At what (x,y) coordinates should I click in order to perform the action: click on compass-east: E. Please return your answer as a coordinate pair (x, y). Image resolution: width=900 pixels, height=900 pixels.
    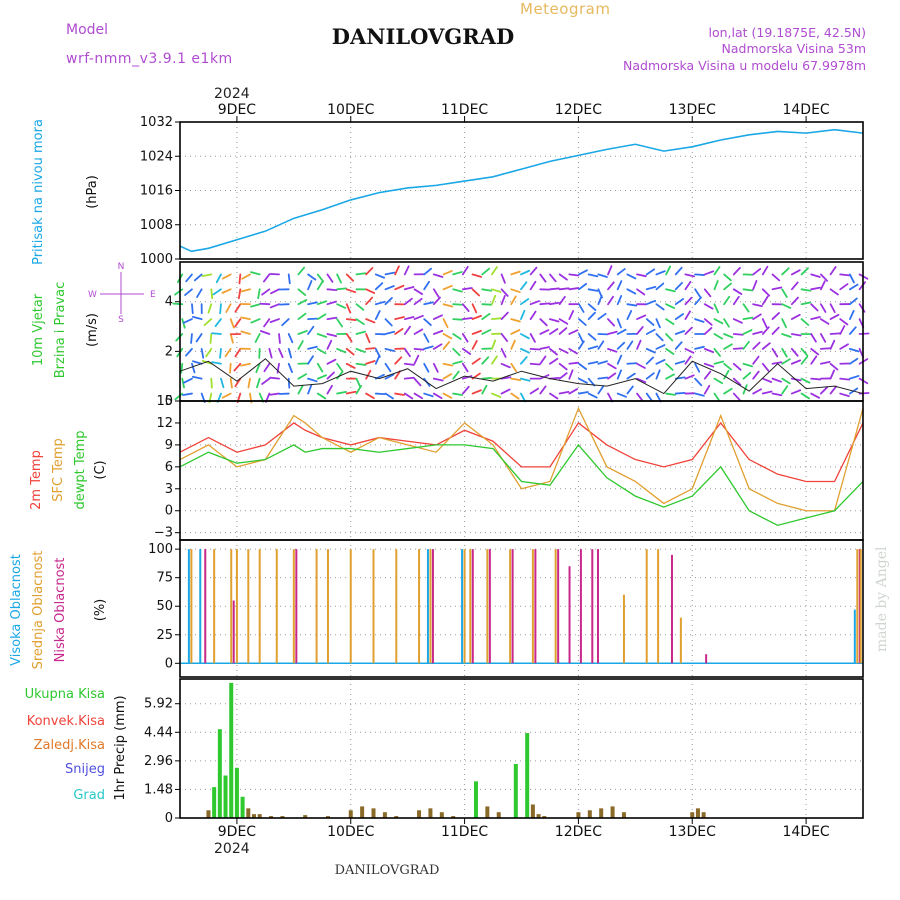
    Looking at the image, I should click on (153, 295).